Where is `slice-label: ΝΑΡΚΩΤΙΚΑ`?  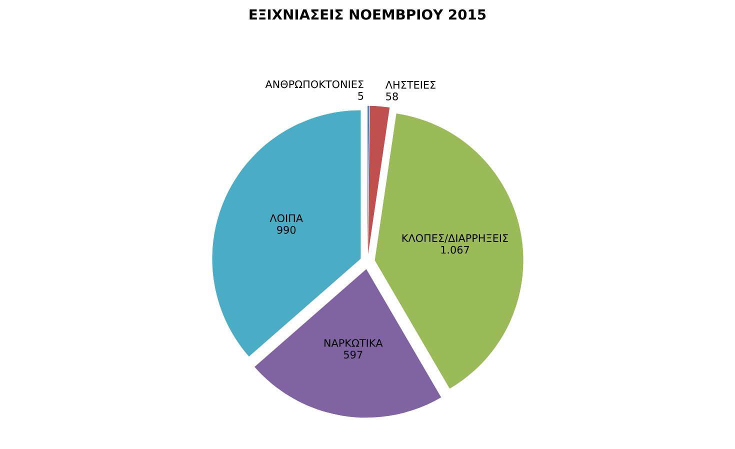
slice-label: ΝΑΡΚΩΤΙΚΑ is located at coordinates (353, 343).